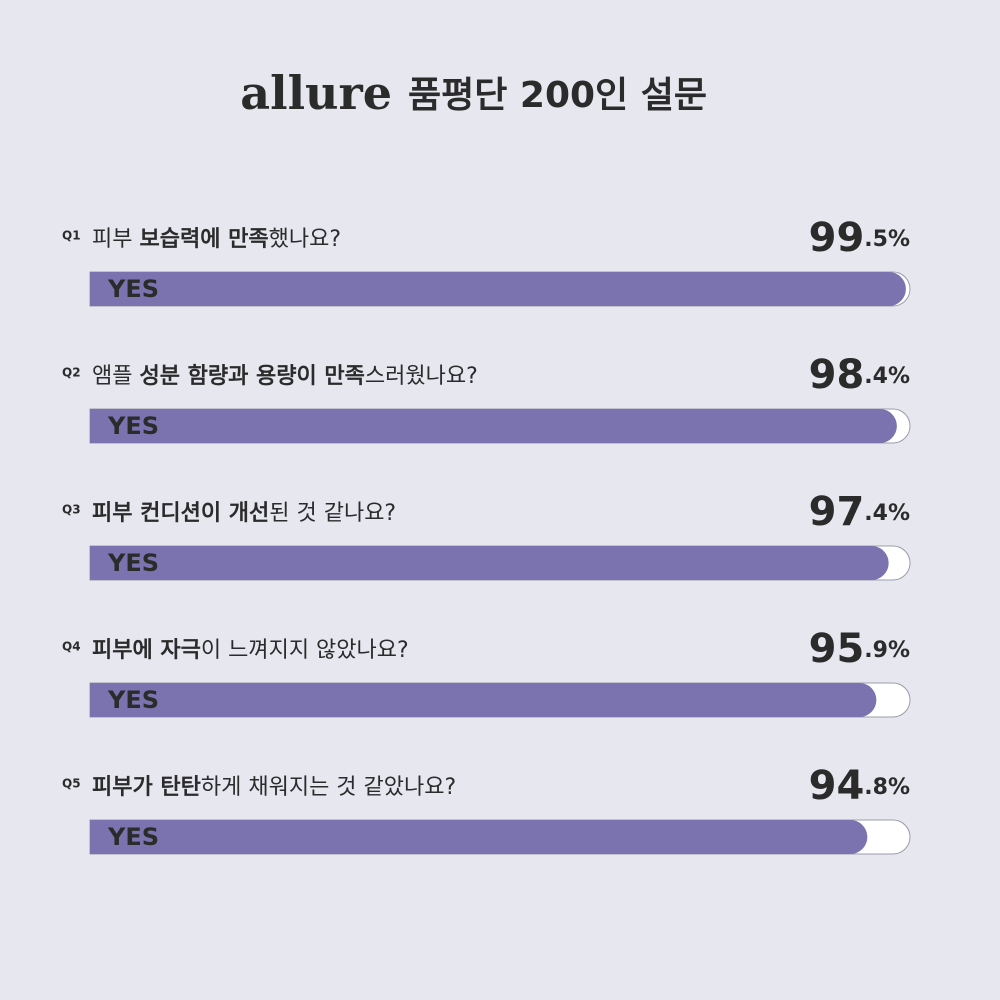  I want to click on question-run: 이 느껴지지 않았나요?, so click(305, 650).